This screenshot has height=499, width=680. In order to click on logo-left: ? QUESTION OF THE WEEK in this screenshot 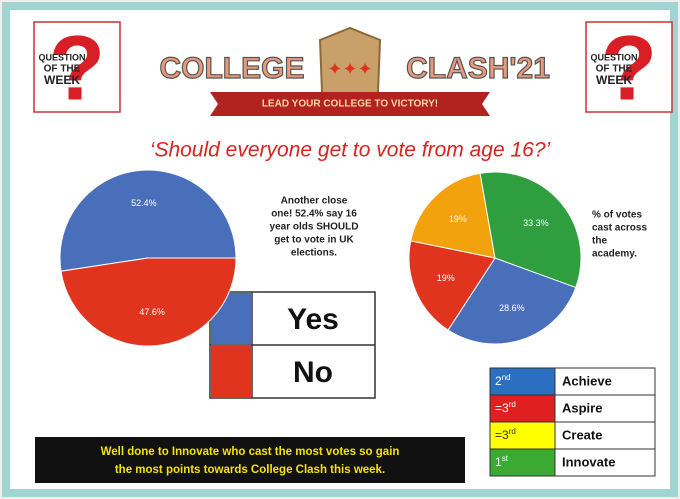, I will do `click(77, 68)`.